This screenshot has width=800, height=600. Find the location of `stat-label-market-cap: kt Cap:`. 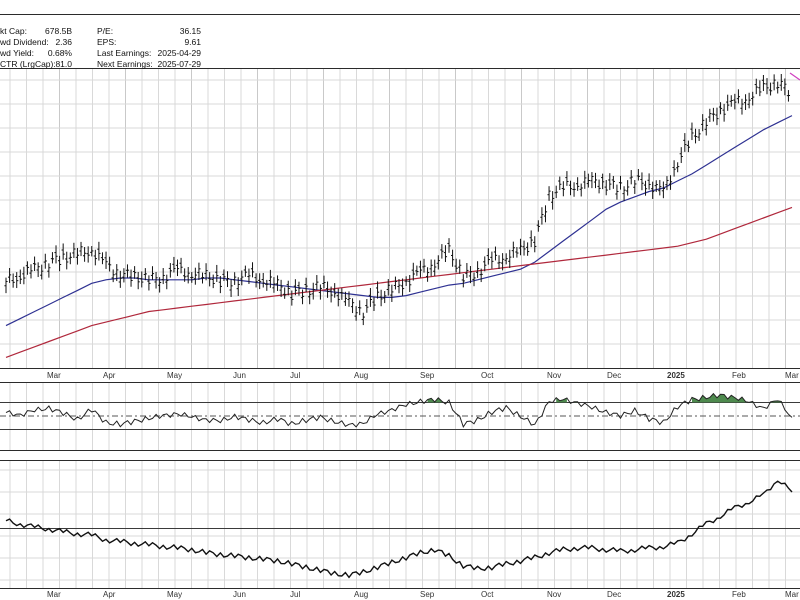

stat-label-market-cap: kt Cap: is located at coordinates (13, 31).